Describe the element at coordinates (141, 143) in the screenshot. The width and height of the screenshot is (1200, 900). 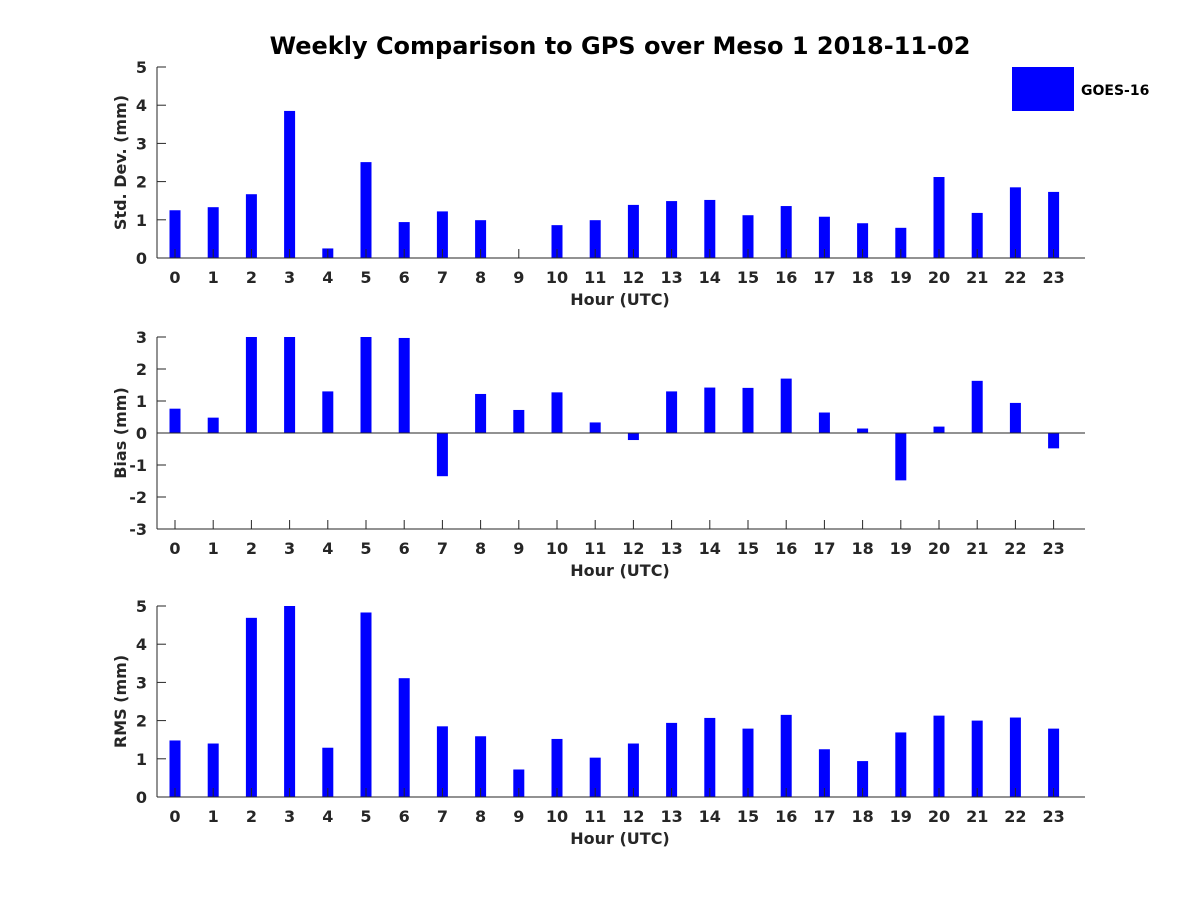
I see `y-tick-label: 3` at that location.